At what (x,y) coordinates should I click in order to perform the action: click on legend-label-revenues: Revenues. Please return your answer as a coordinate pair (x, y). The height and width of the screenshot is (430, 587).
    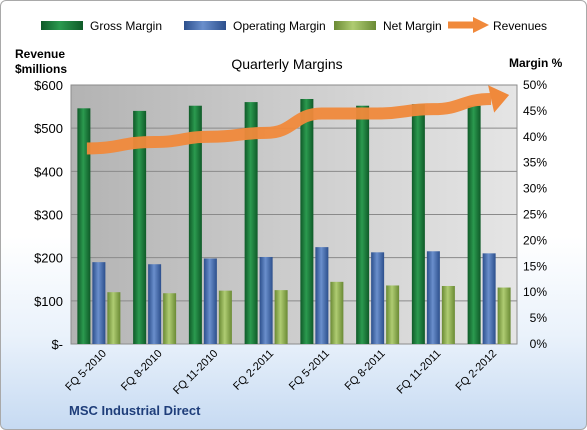
    Looking at the image, I should click on (520, 26).